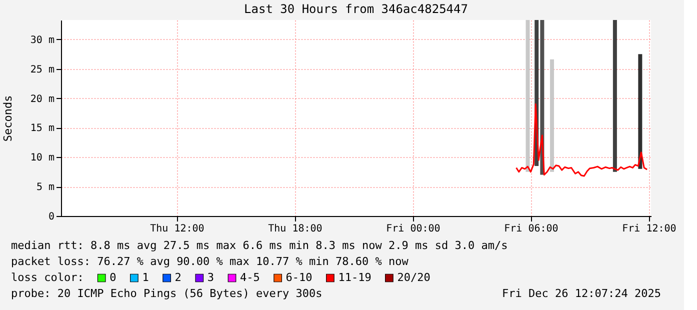 This screenshot has height=310, width=697. Describe the element at coordinates (45, 188) in the screenshot. I see `y-tick-label: 5 m` at that location.